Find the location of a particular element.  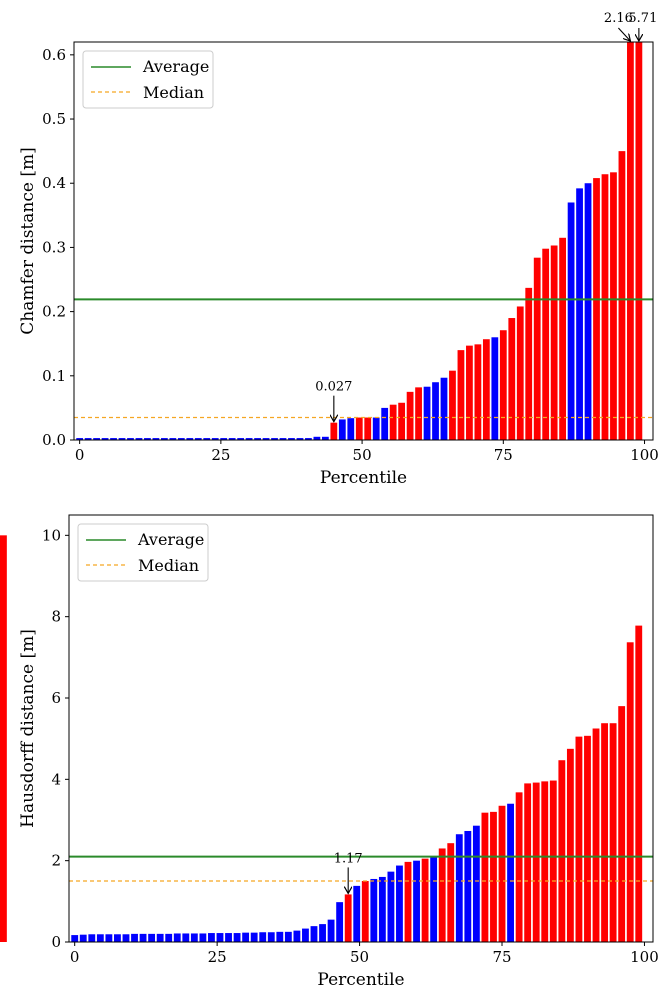

chamfer-x-tick-label-50: 50 is located at coordinates (362, 455).